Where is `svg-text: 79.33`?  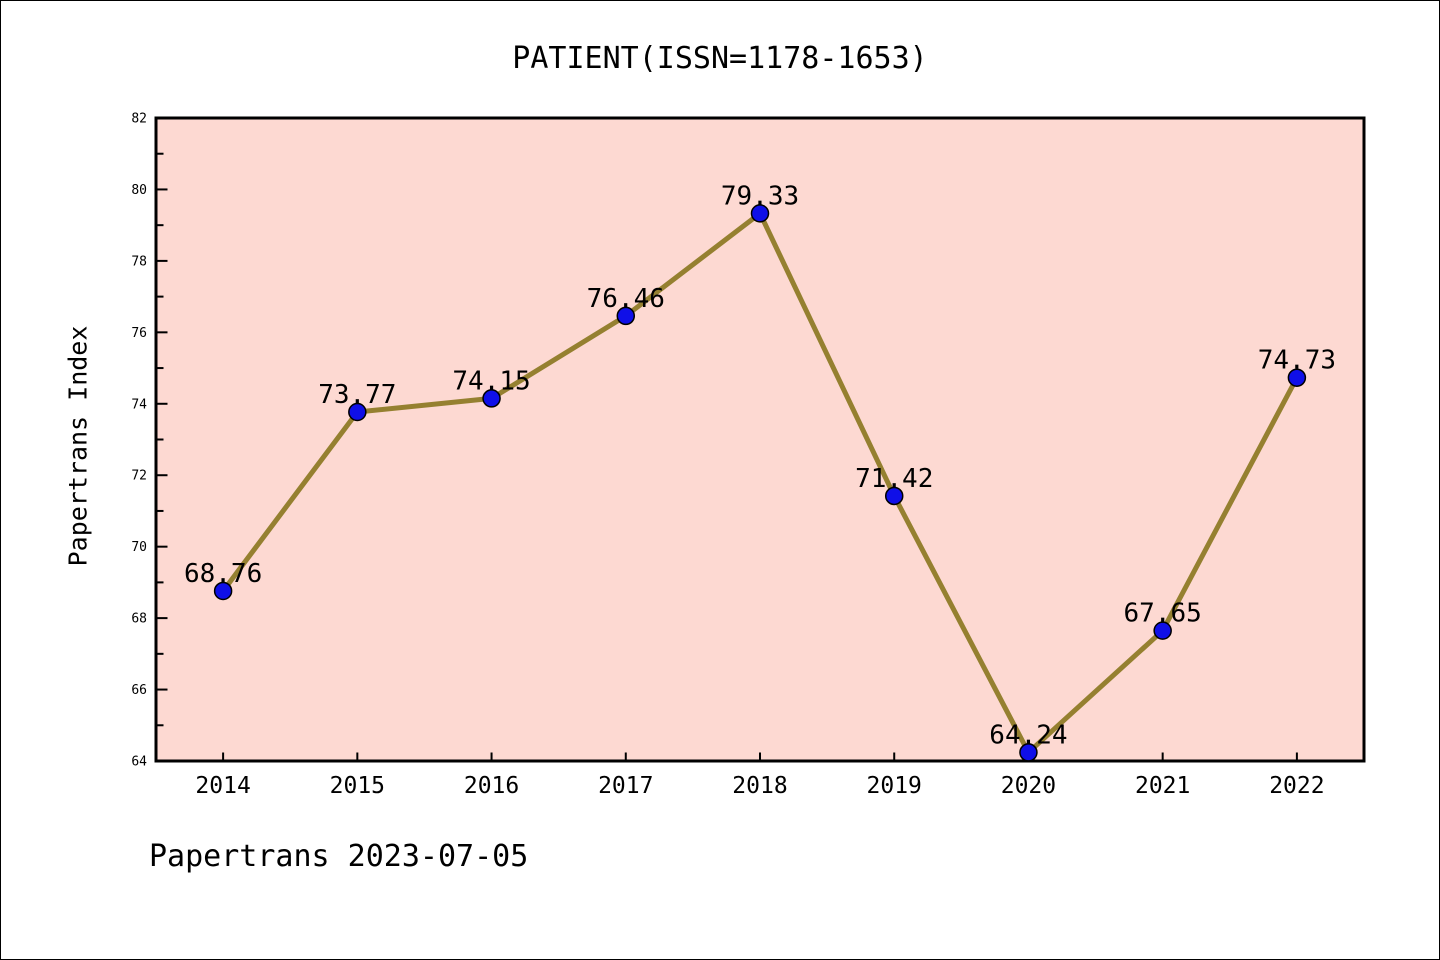
svg-text: 79.33 is located at coordinates (760, 196).